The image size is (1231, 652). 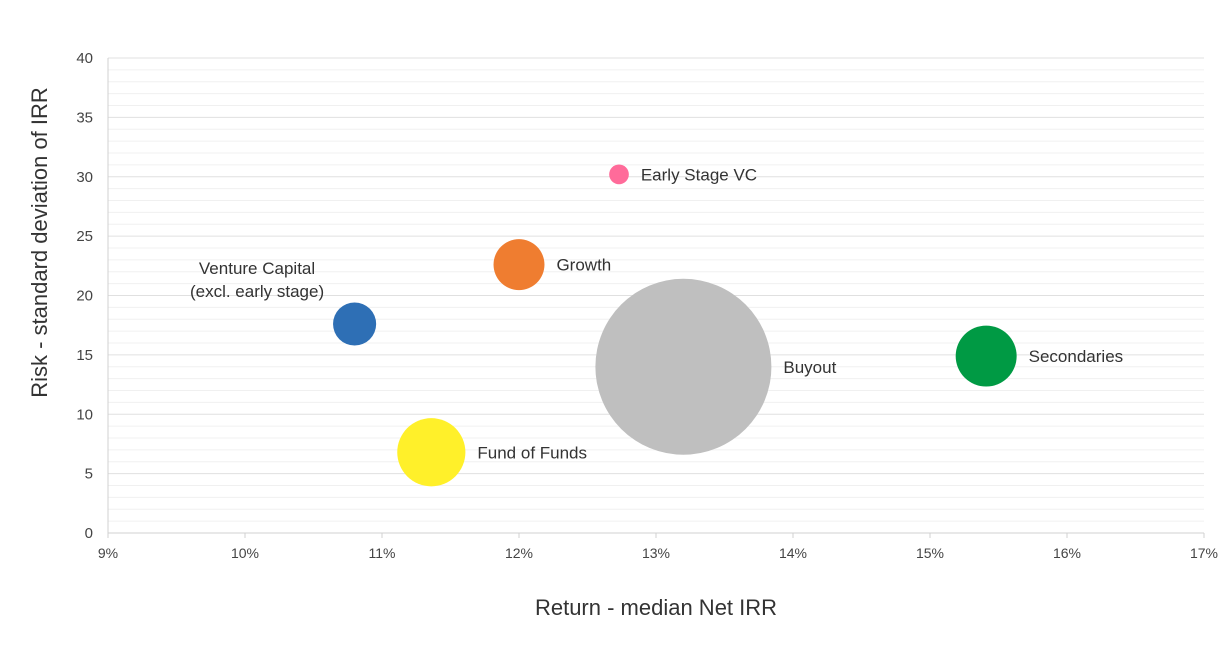 I want to click on y-tick-label: 40, so click(x=84, y=58).